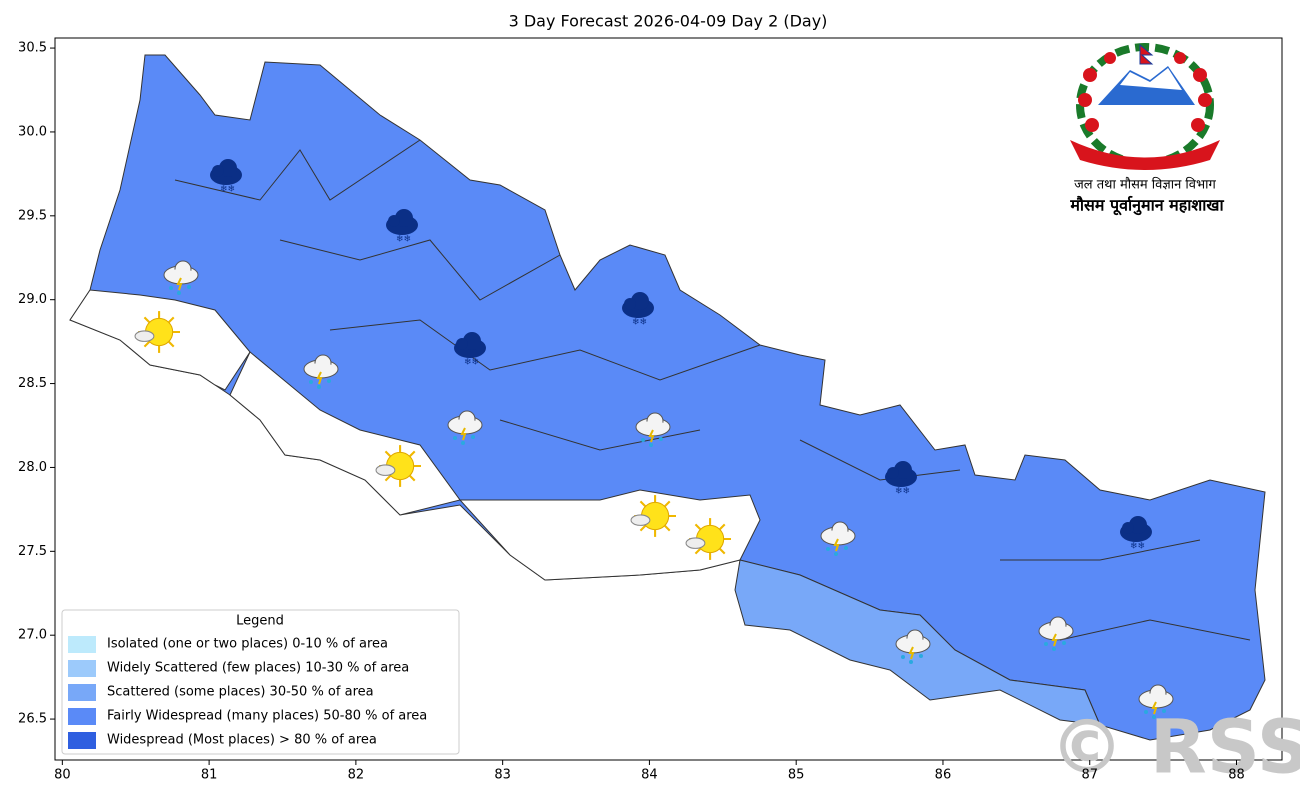  Describe the element at coordinates (32, 719) in the screenshot. I see `y-tick-label: 26.5` at that location.